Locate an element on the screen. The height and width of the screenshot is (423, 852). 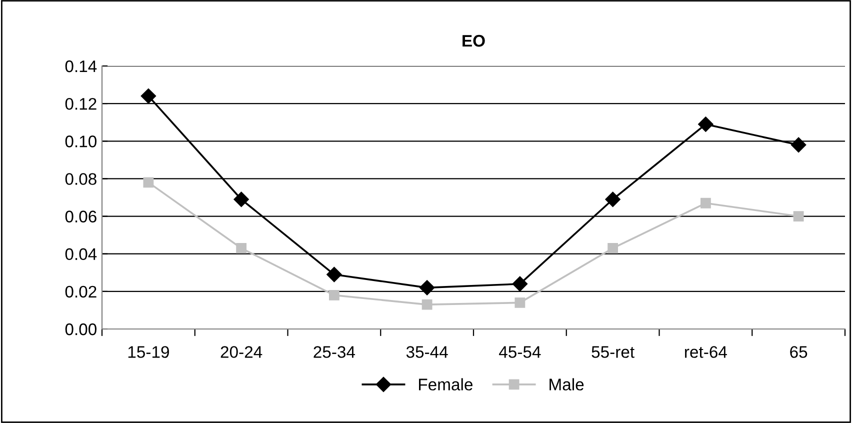
y-tick-label: 0.14 is located at coordinates (81, 66).